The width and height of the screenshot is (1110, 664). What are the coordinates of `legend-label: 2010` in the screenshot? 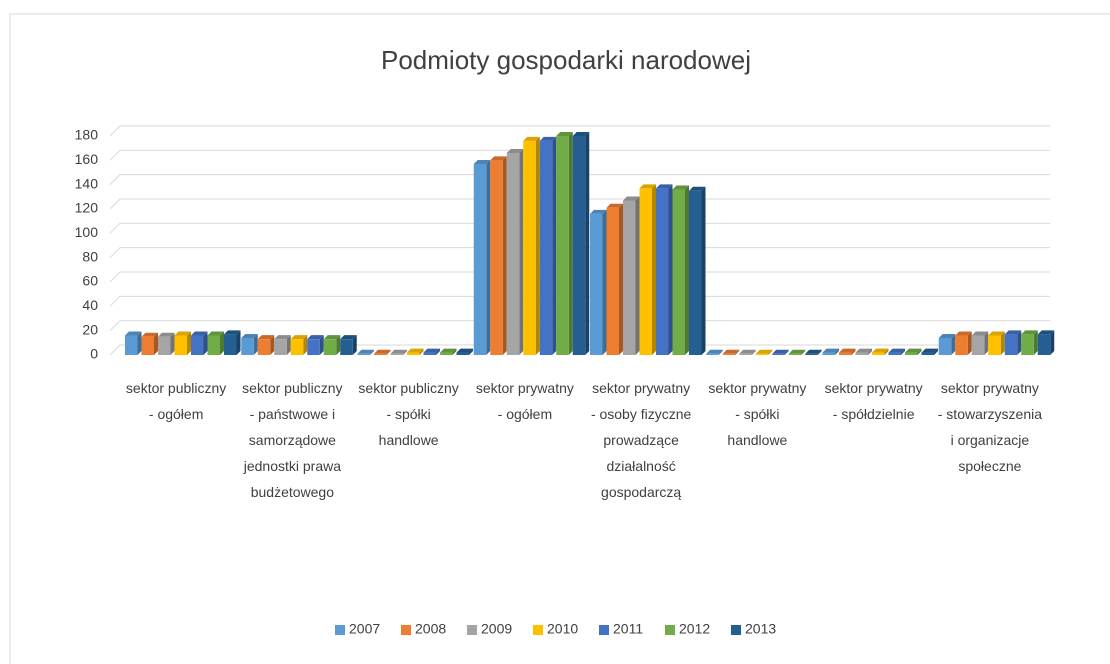 It's located at (562, 629).